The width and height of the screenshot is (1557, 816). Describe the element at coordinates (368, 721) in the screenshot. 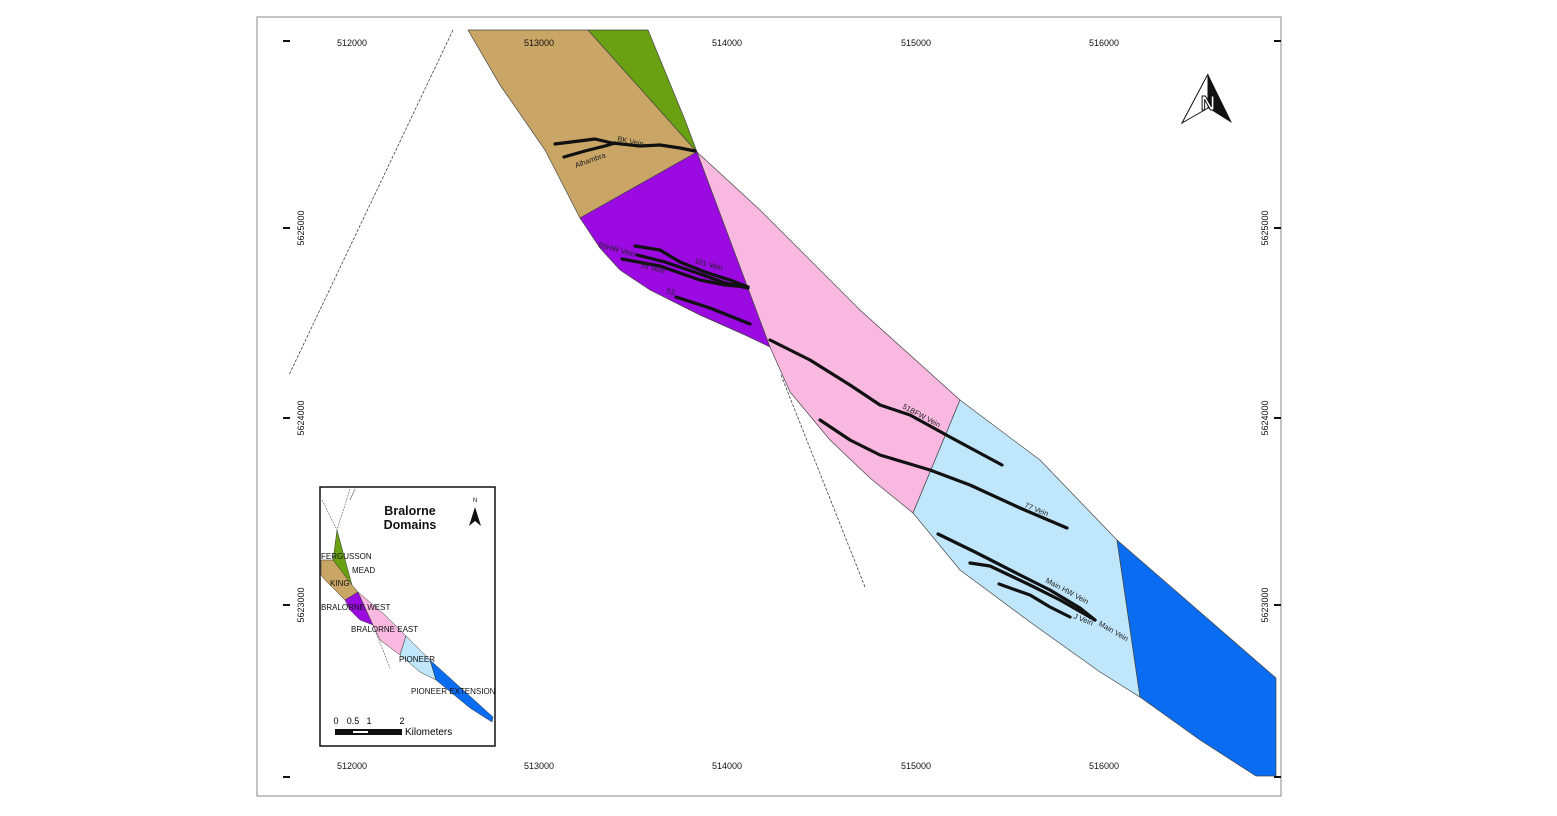

I see `scale-label: 1` at that location.